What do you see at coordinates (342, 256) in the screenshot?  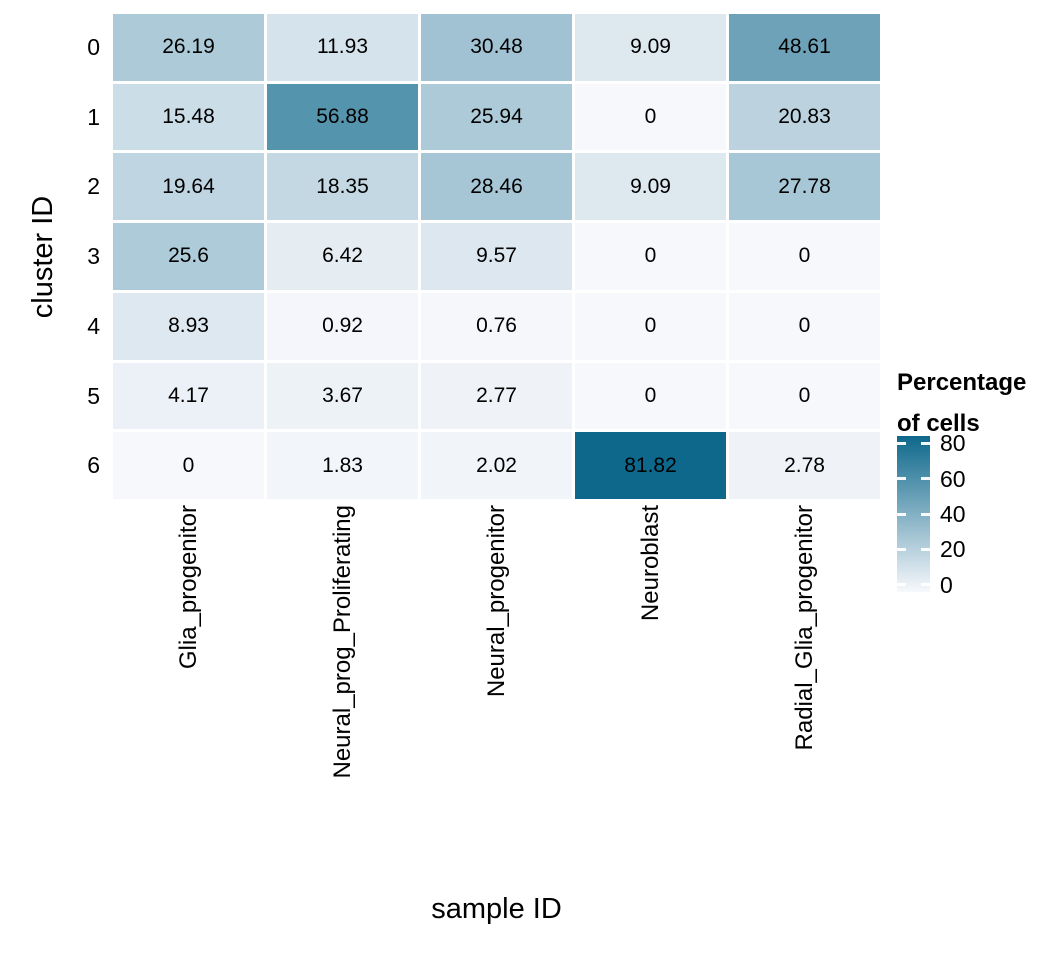 I see `heatmap-cell: 6.42` at bounding box center [342, 256].